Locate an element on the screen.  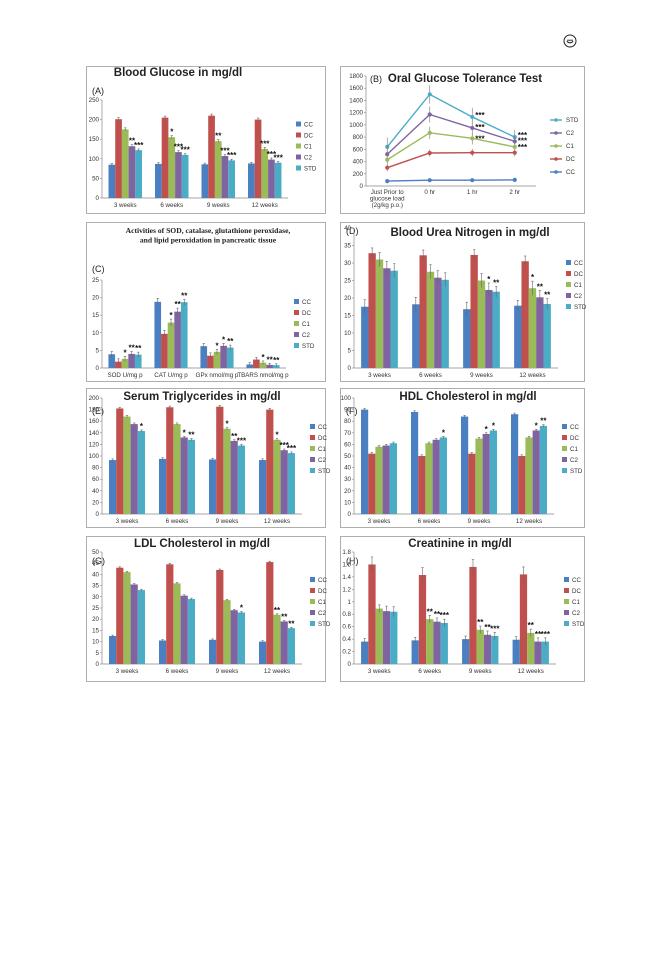
x-tick-label: 3 weeks is located at coordinates (127, 521).